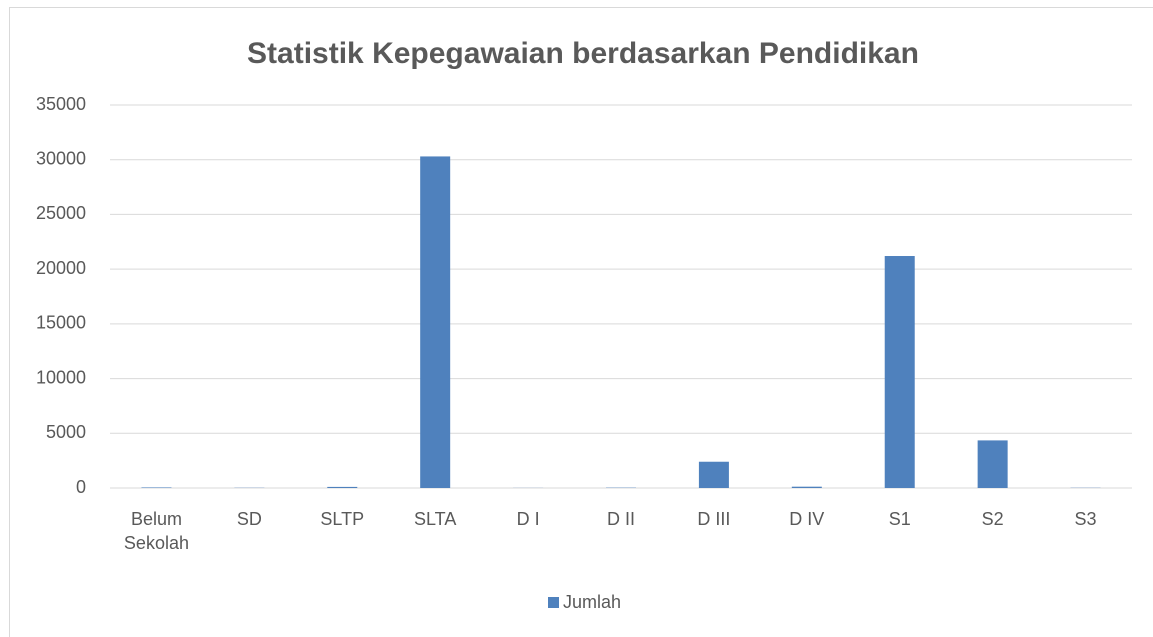  I want to click on y-tick-label: 5000, so click(66, 432).